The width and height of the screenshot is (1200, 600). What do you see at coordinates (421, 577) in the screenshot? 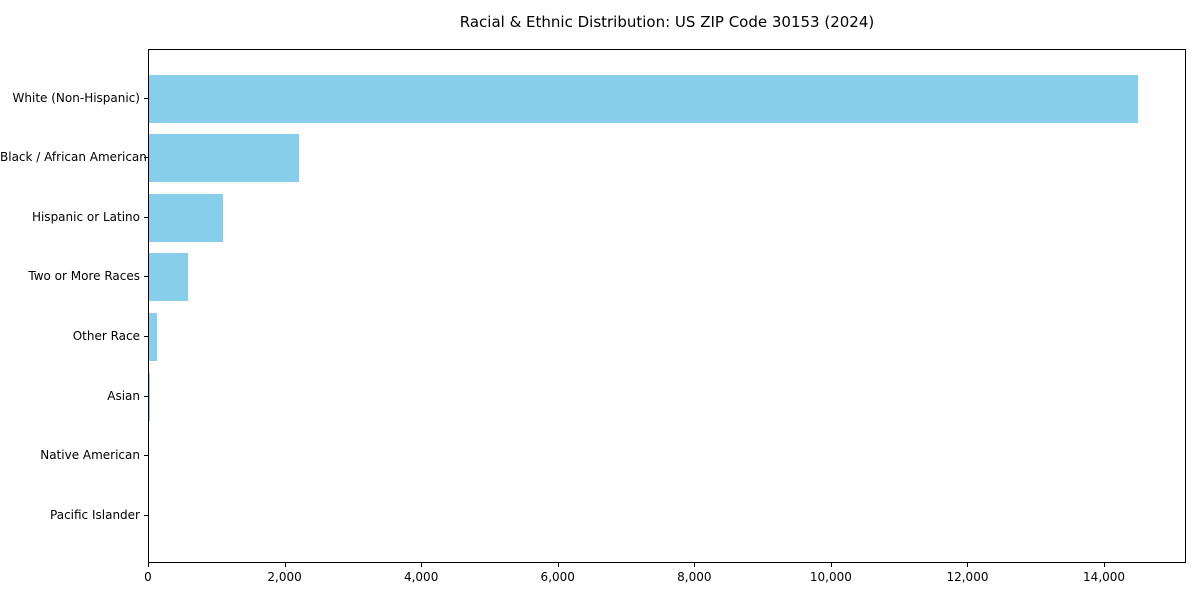
I see `x-axis-tick-label: 4,000` at bounding box center [421, 577].